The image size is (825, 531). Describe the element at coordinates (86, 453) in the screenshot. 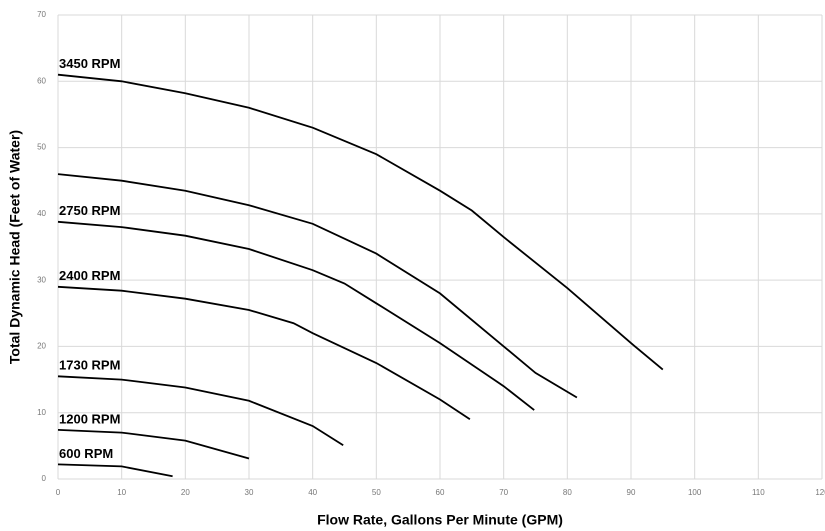

I see `series-label: 600 RPM` at that location.